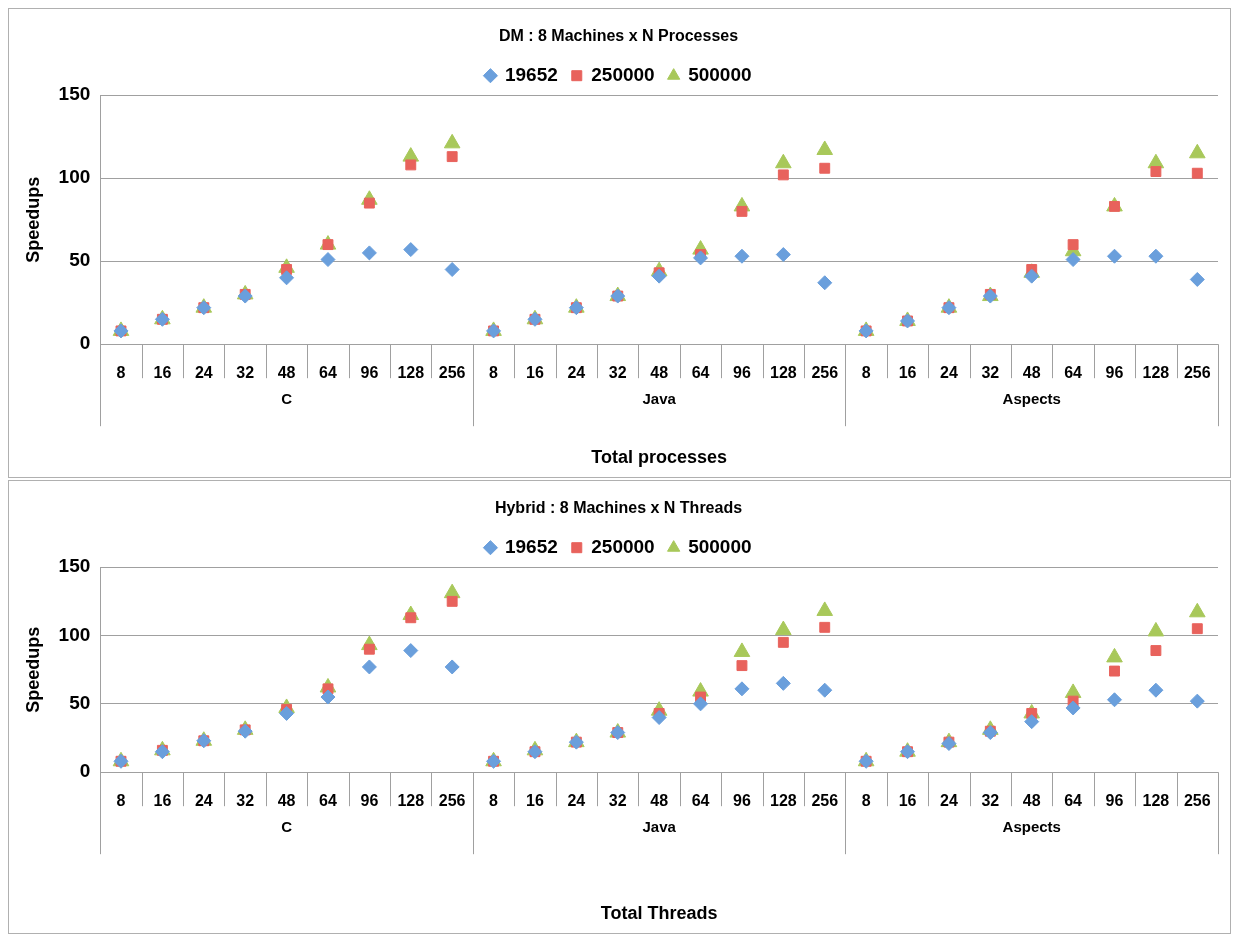  Describe the element at coordinates (659, 913) in the screenshot. I see `x-axis-title: Total Threads` at that location.